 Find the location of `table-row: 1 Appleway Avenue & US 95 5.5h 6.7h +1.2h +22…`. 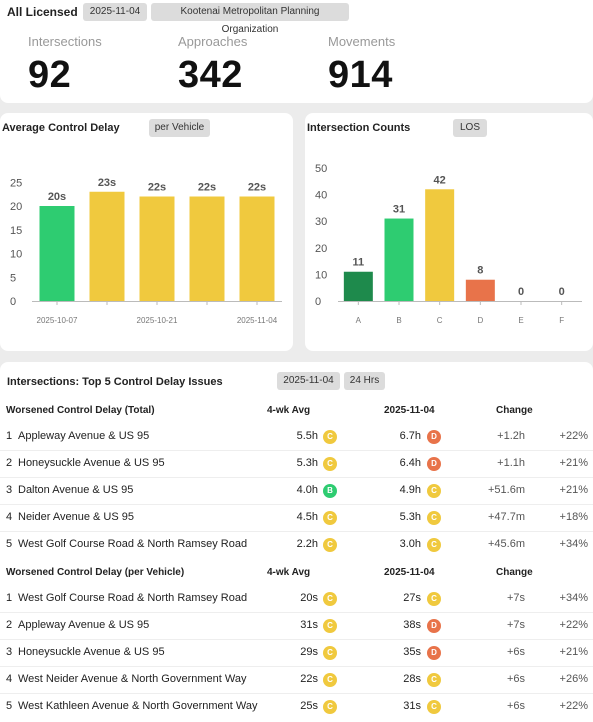

table-row: 1 Appleway Avenue & US 95 5.5h 6.7h +1.2h +22… is located at coordinates (296, 436).